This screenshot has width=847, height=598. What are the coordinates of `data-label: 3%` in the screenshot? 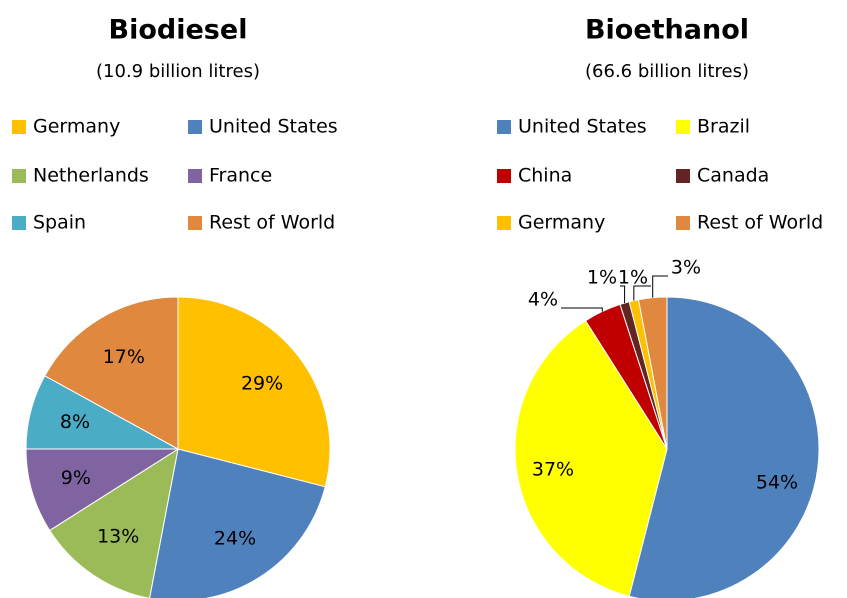 It's located at (686, 268).